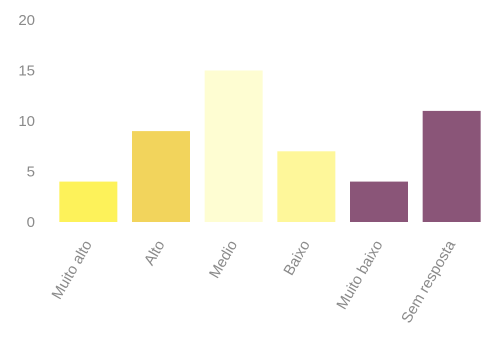 Image resolution: width=488 pixels, height=352 pixels. What do you see at coordinates (296, 258) in the screenshot?
I see `x-tick-label: Baixo` at bounding box center [296, 258].